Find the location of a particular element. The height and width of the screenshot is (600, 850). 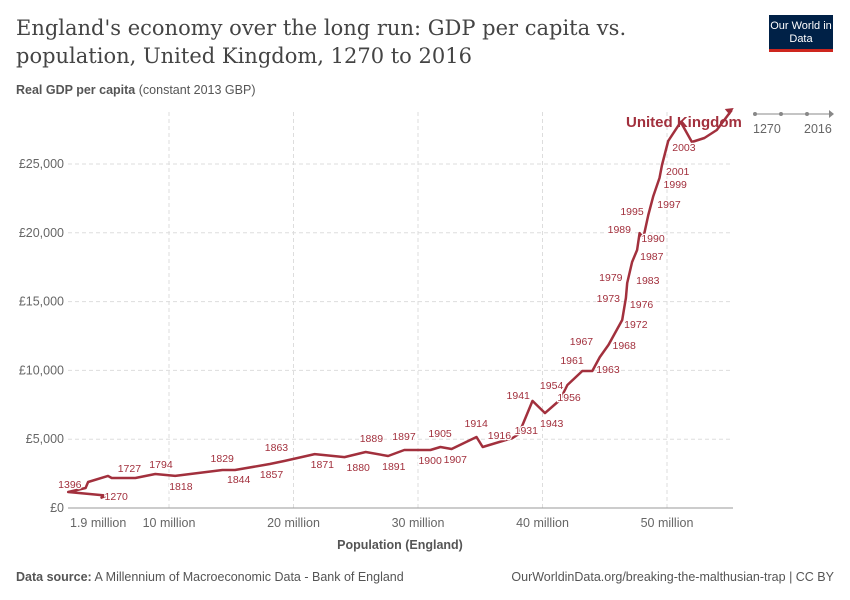

year-label: 1967 is located at coordinates (582, 342).